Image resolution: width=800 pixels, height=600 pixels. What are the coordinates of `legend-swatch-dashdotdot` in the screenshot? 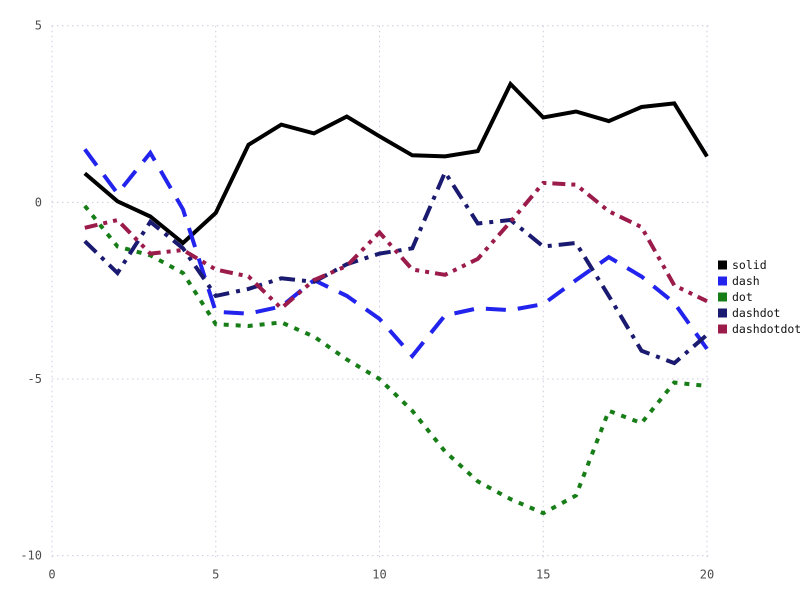 It's located at (722, 329).